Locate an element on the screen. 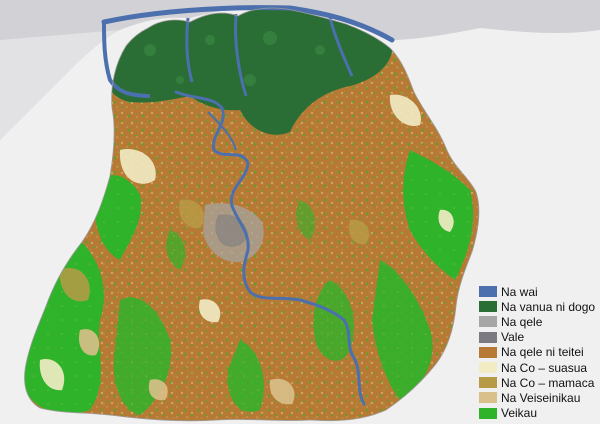 The height and width of the screenshot is (424, 600). legend-item: Na Co – suasua is located at coordinates (538, 367).